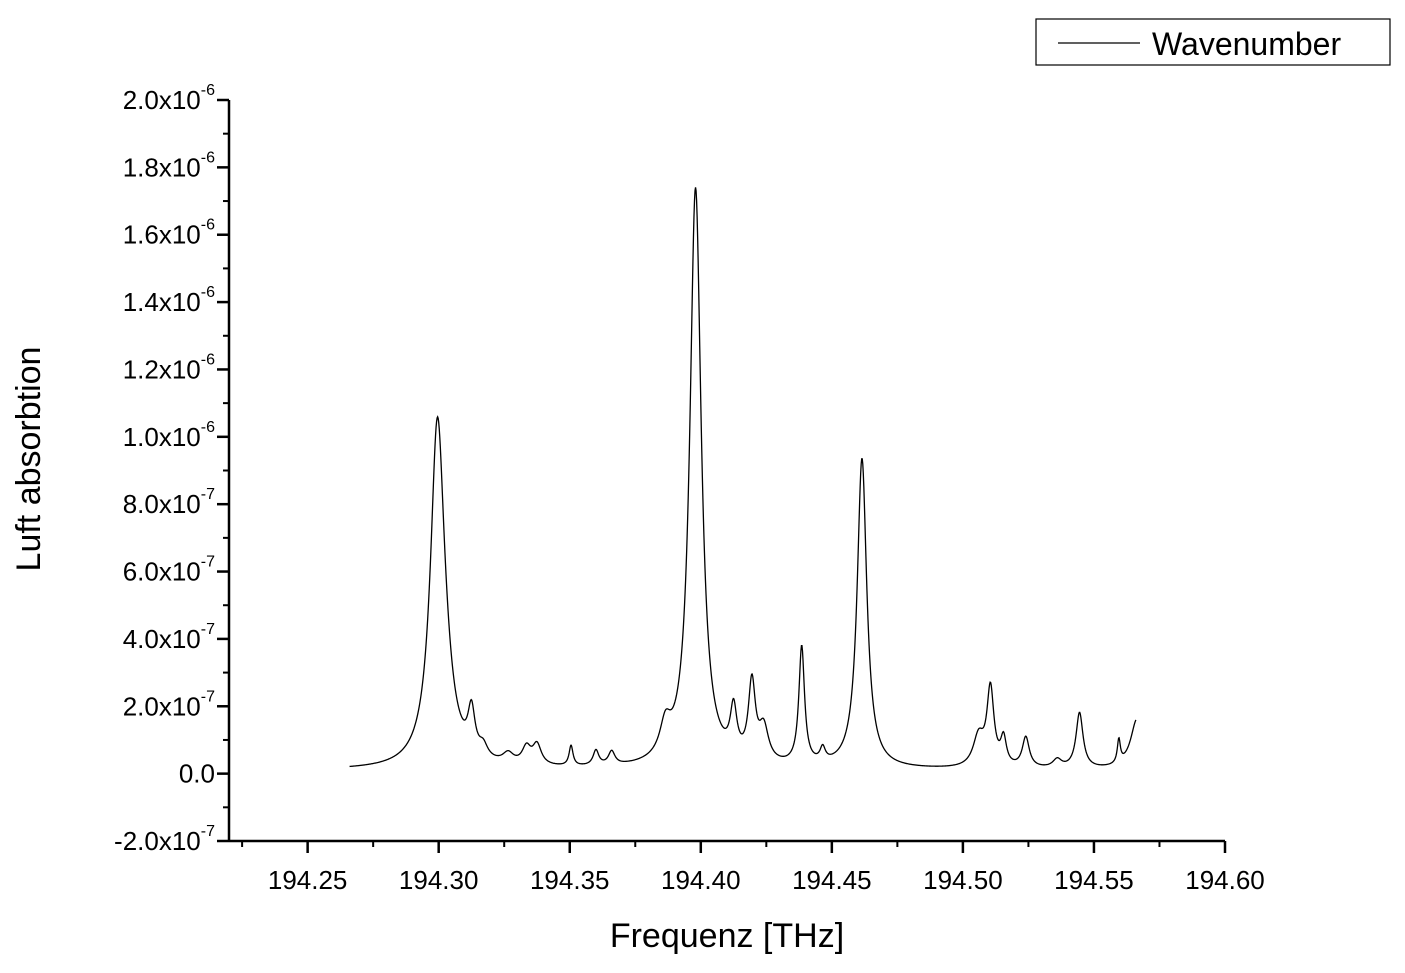 The height and width of the screenshot is (973, 1405). Describe the element at coordinates (1094, 880) in the screenshot. I see `x-tick-label: 194.55` at that location.